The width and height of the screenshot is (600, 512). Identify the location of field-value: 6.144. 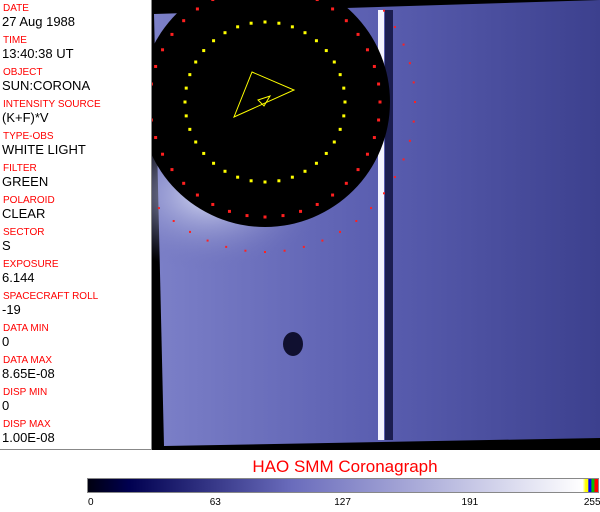
(18, 277).